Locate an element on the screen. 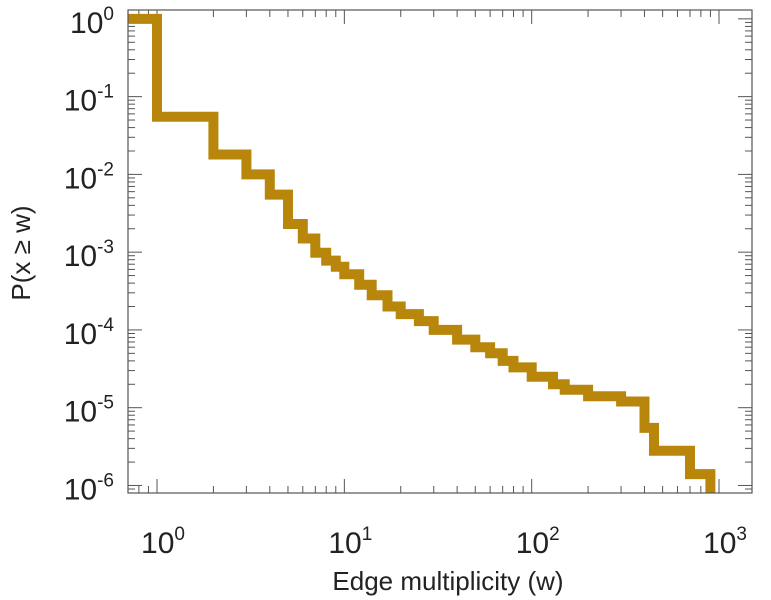 Image resolution: width=771 pixels, height=600 pixels. y-tick-label: 10⁰ is located at coordinates (92, 22).